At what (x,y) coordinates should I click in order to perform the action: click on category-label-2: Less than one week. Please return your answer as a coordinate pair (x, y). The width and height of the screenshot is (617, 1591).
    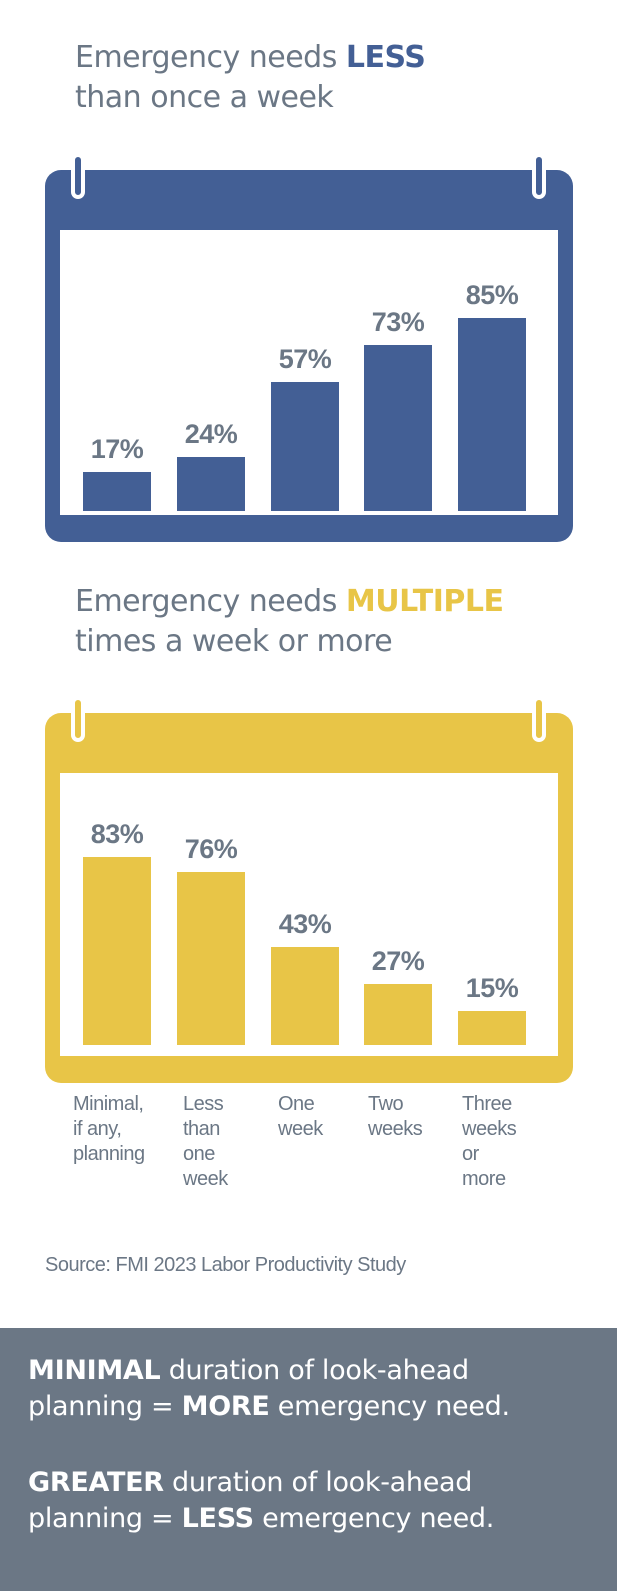
    Looking at the image, I should click on (230, 1142).